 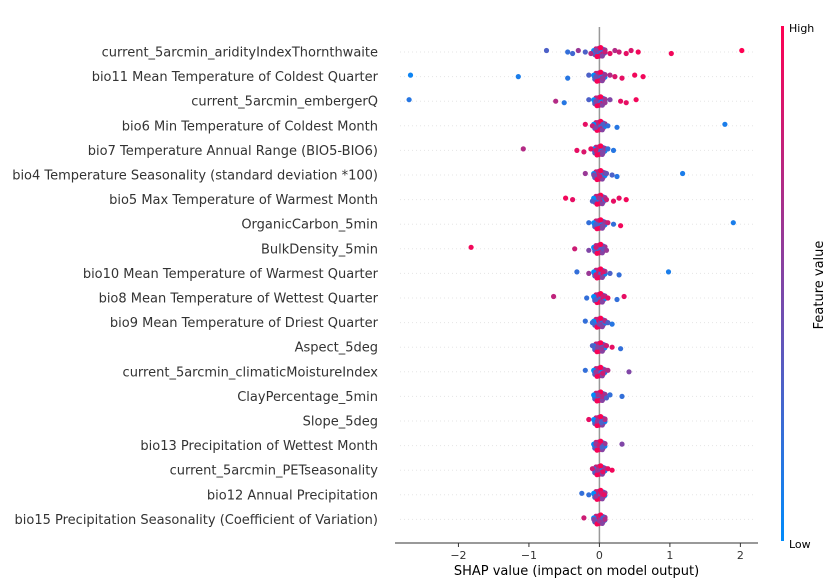 I want to click on x-axis-title: SHAP value (impact on model output), so click(x=576, y=571).